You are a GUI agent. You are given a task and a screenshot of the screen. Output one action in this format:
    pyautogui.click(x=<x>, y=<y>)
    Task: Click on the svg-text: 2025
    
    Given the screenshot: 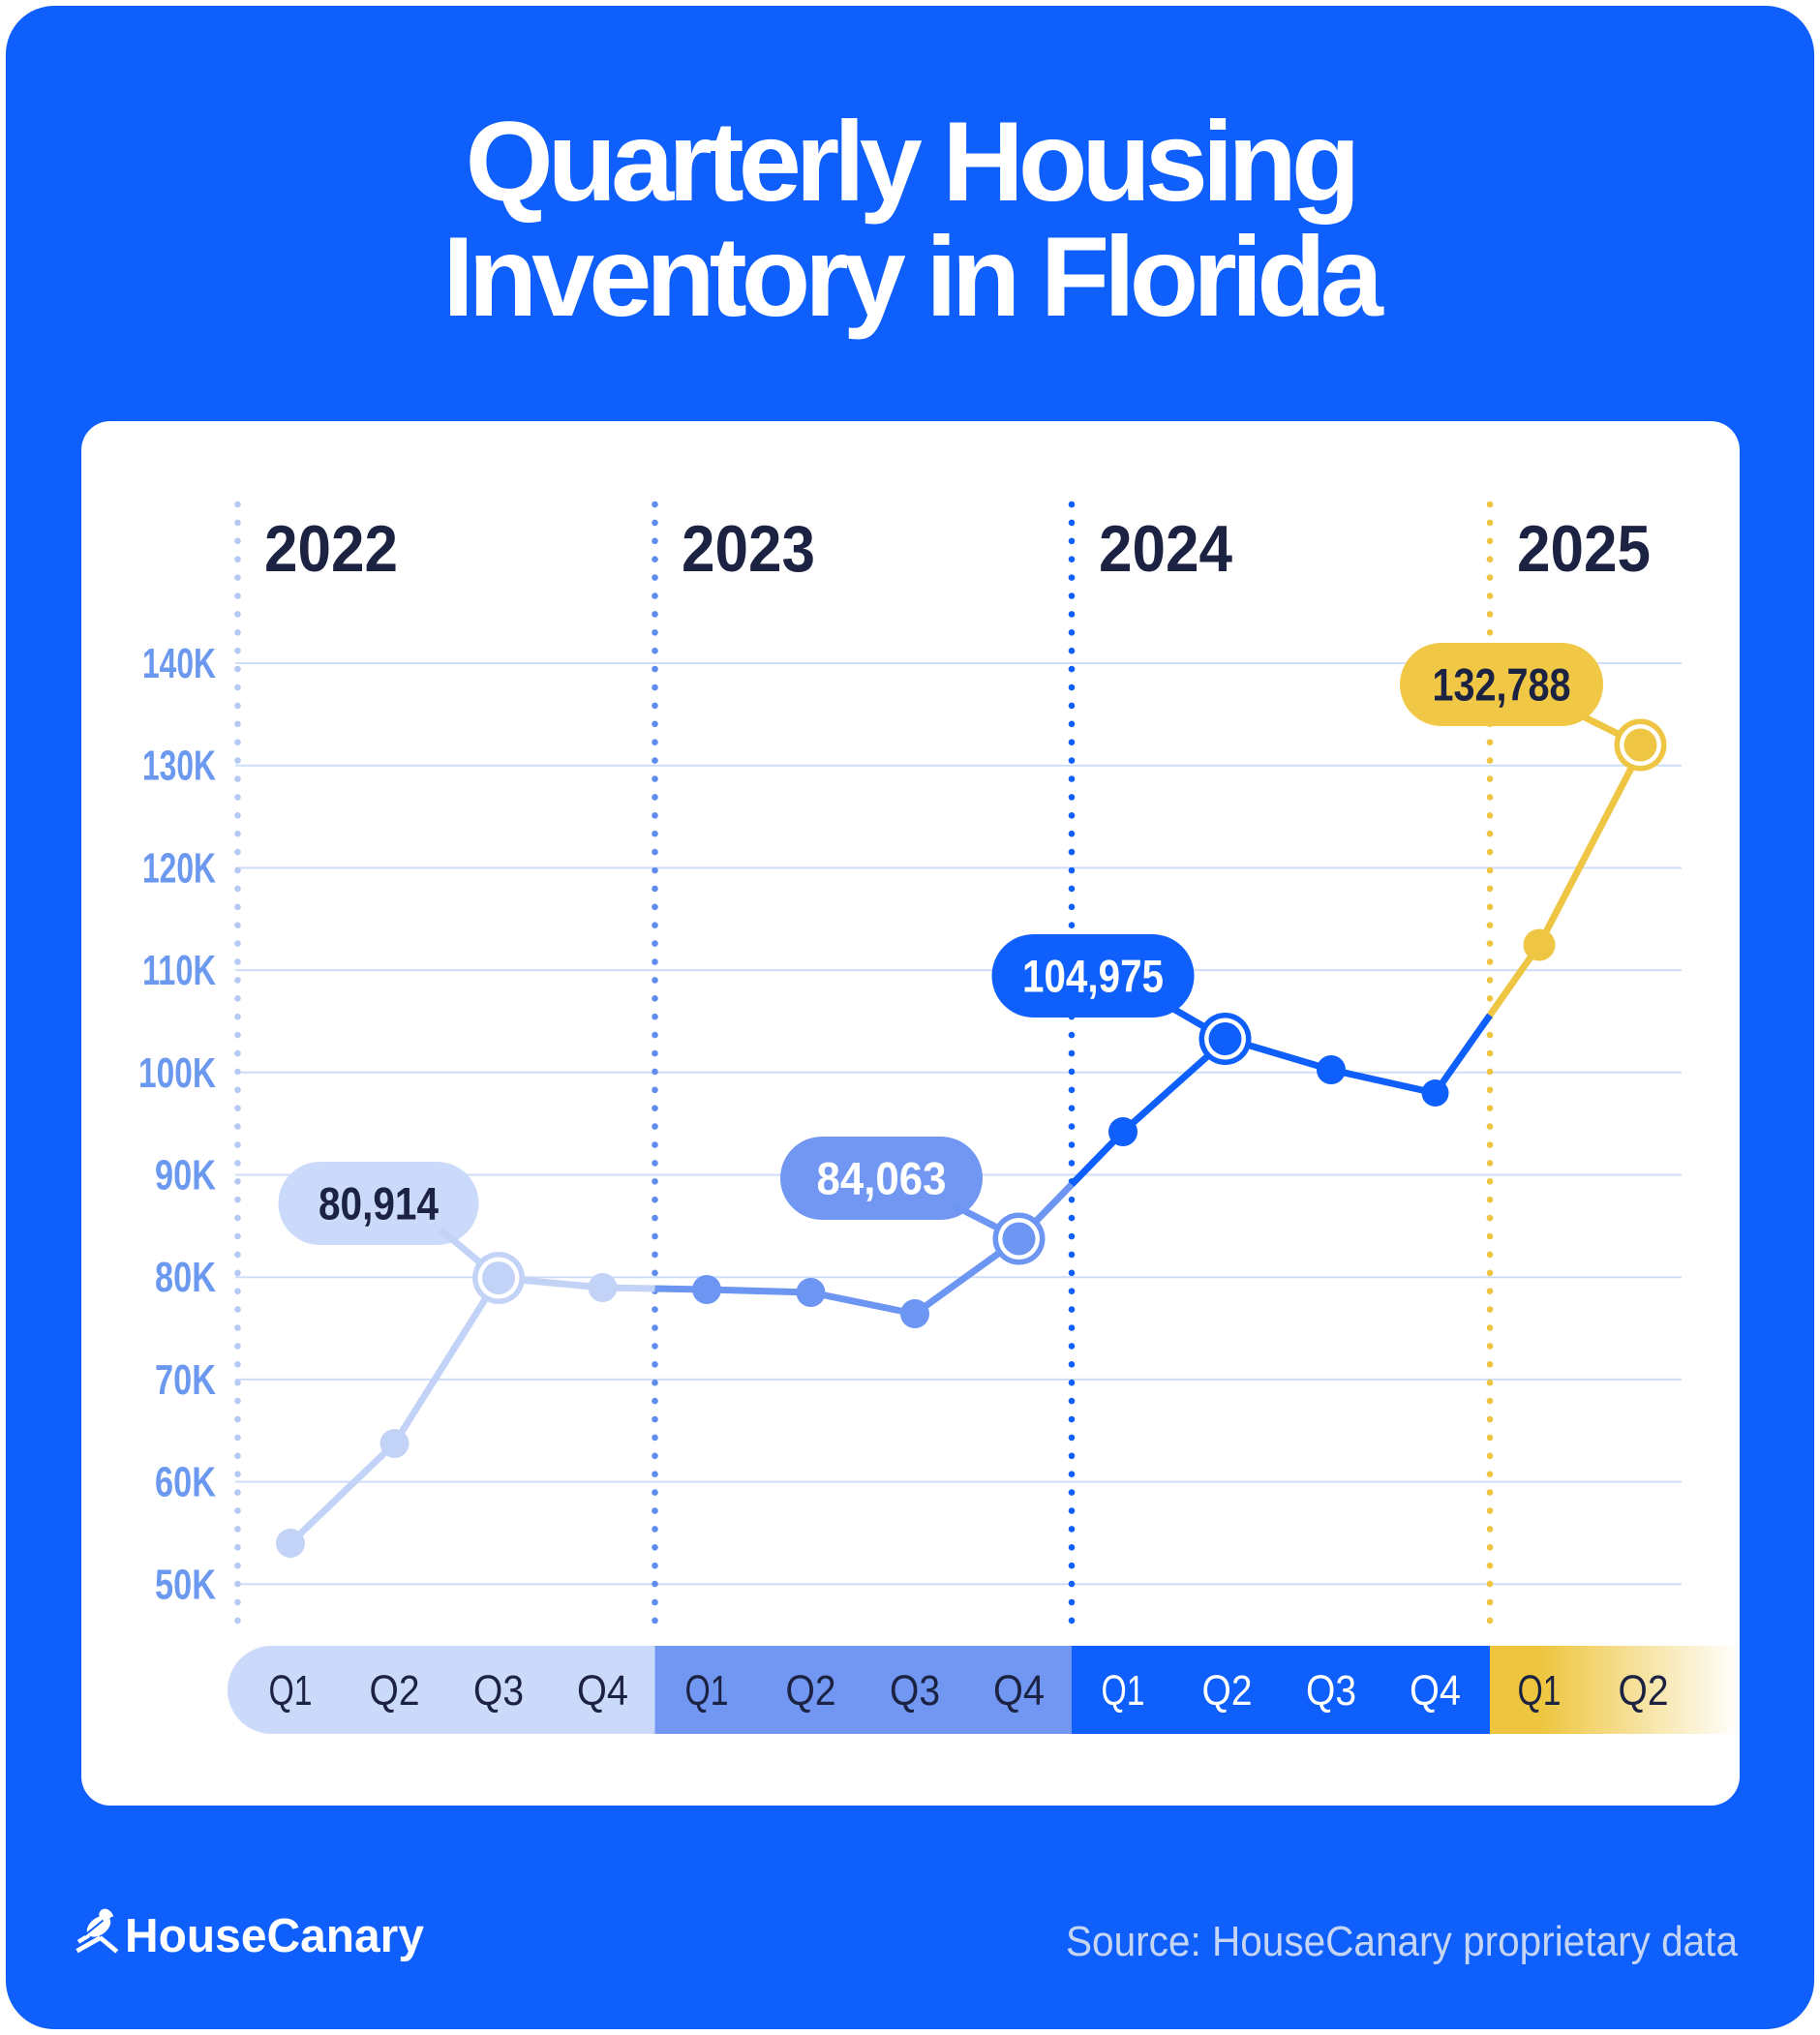 What is the action you would take?
    pyautogui.click(x=1584, y=549)
    